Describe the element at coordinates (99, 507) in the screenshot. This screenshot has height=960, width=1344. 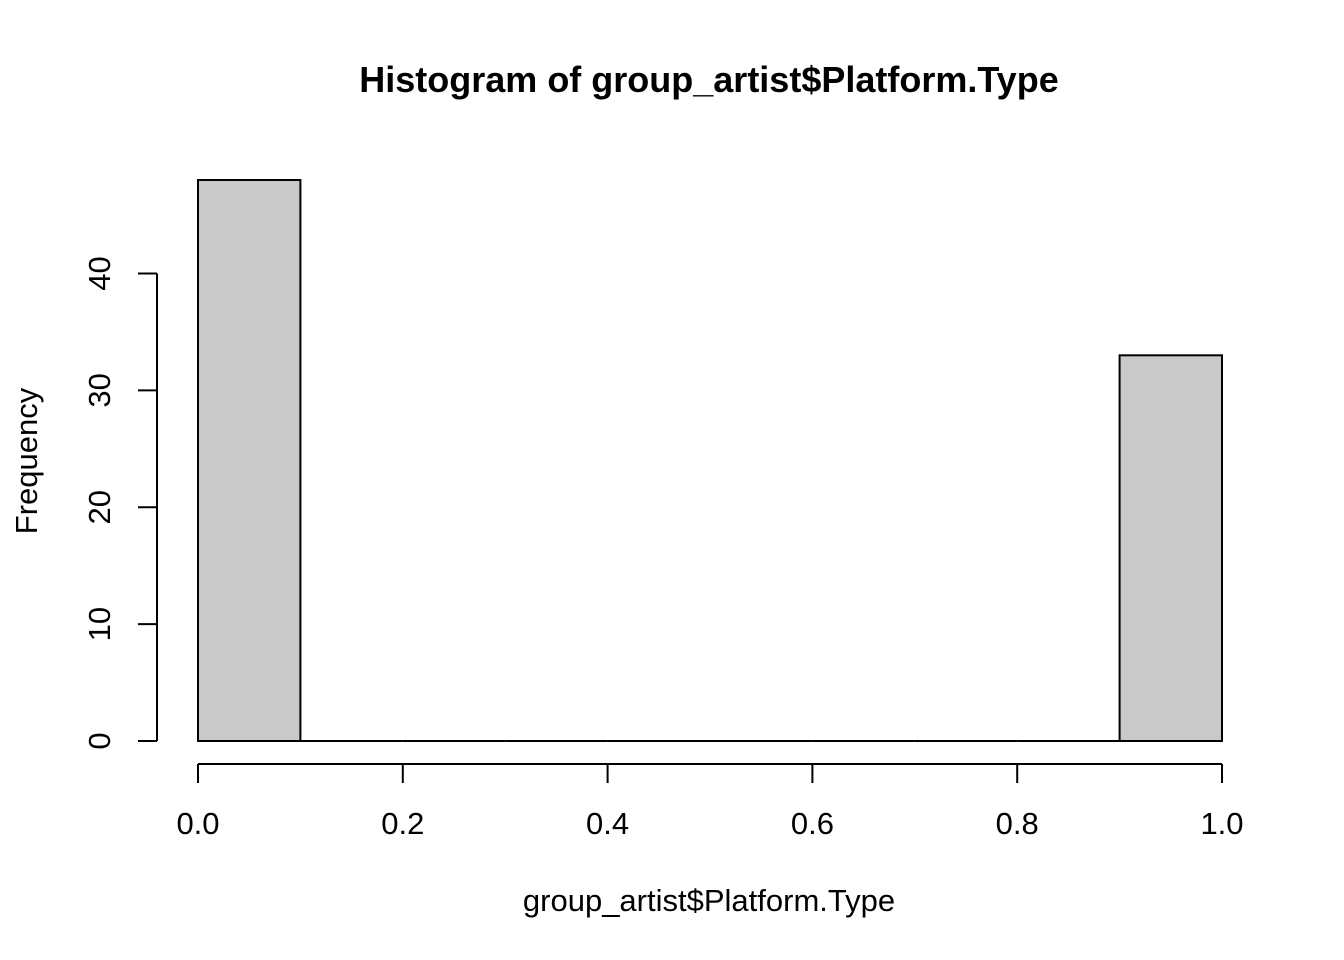
I see `y-tick-label: 20` at that location.